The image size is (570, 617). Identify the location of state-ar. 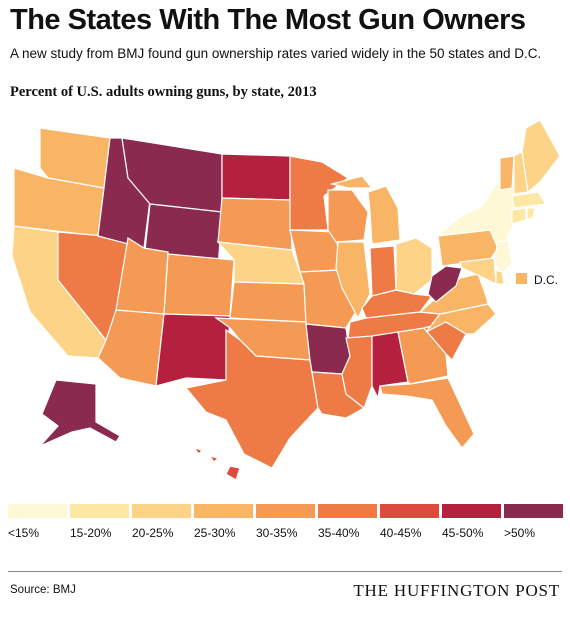
(328, 349).